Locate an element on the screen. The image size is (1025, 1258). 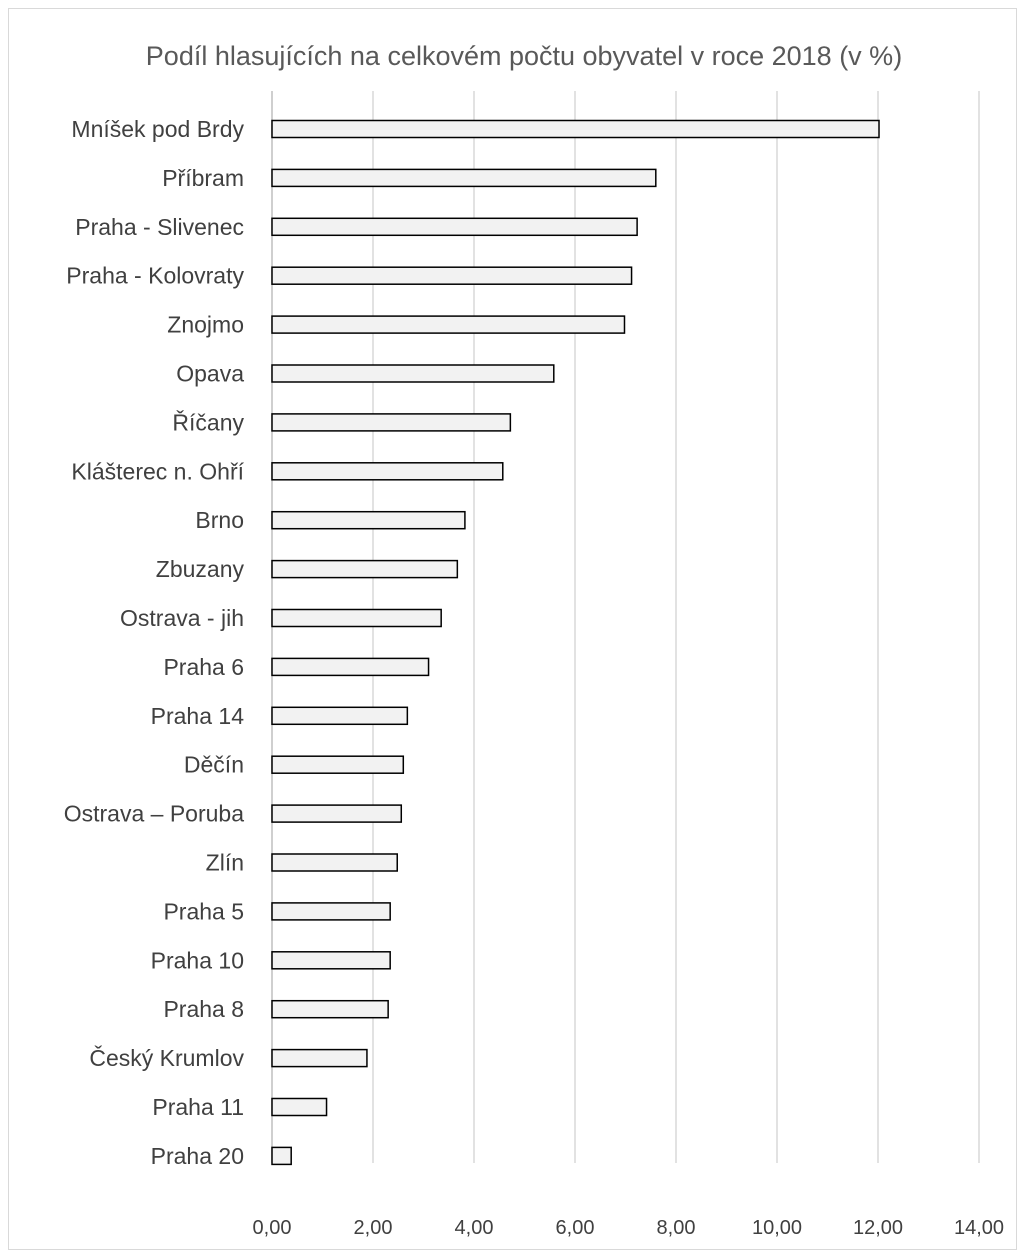
x-tick-label: 12,00 is located at coordinates (878, 1228).